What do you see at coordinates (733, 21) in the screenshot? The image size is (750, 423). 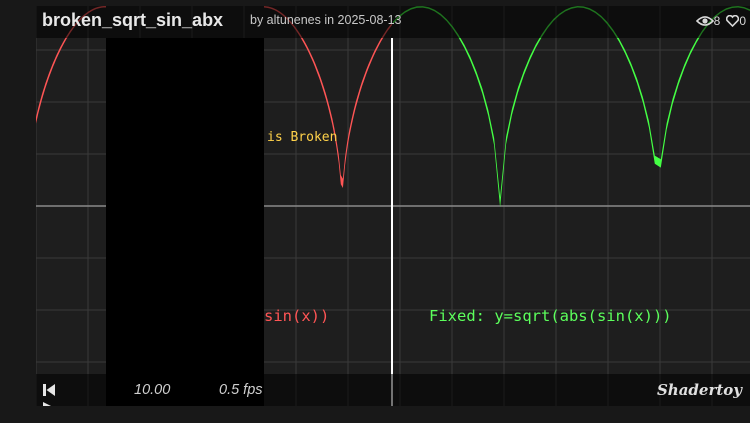 I see `heart-icon` at bounding box center [733, 21].